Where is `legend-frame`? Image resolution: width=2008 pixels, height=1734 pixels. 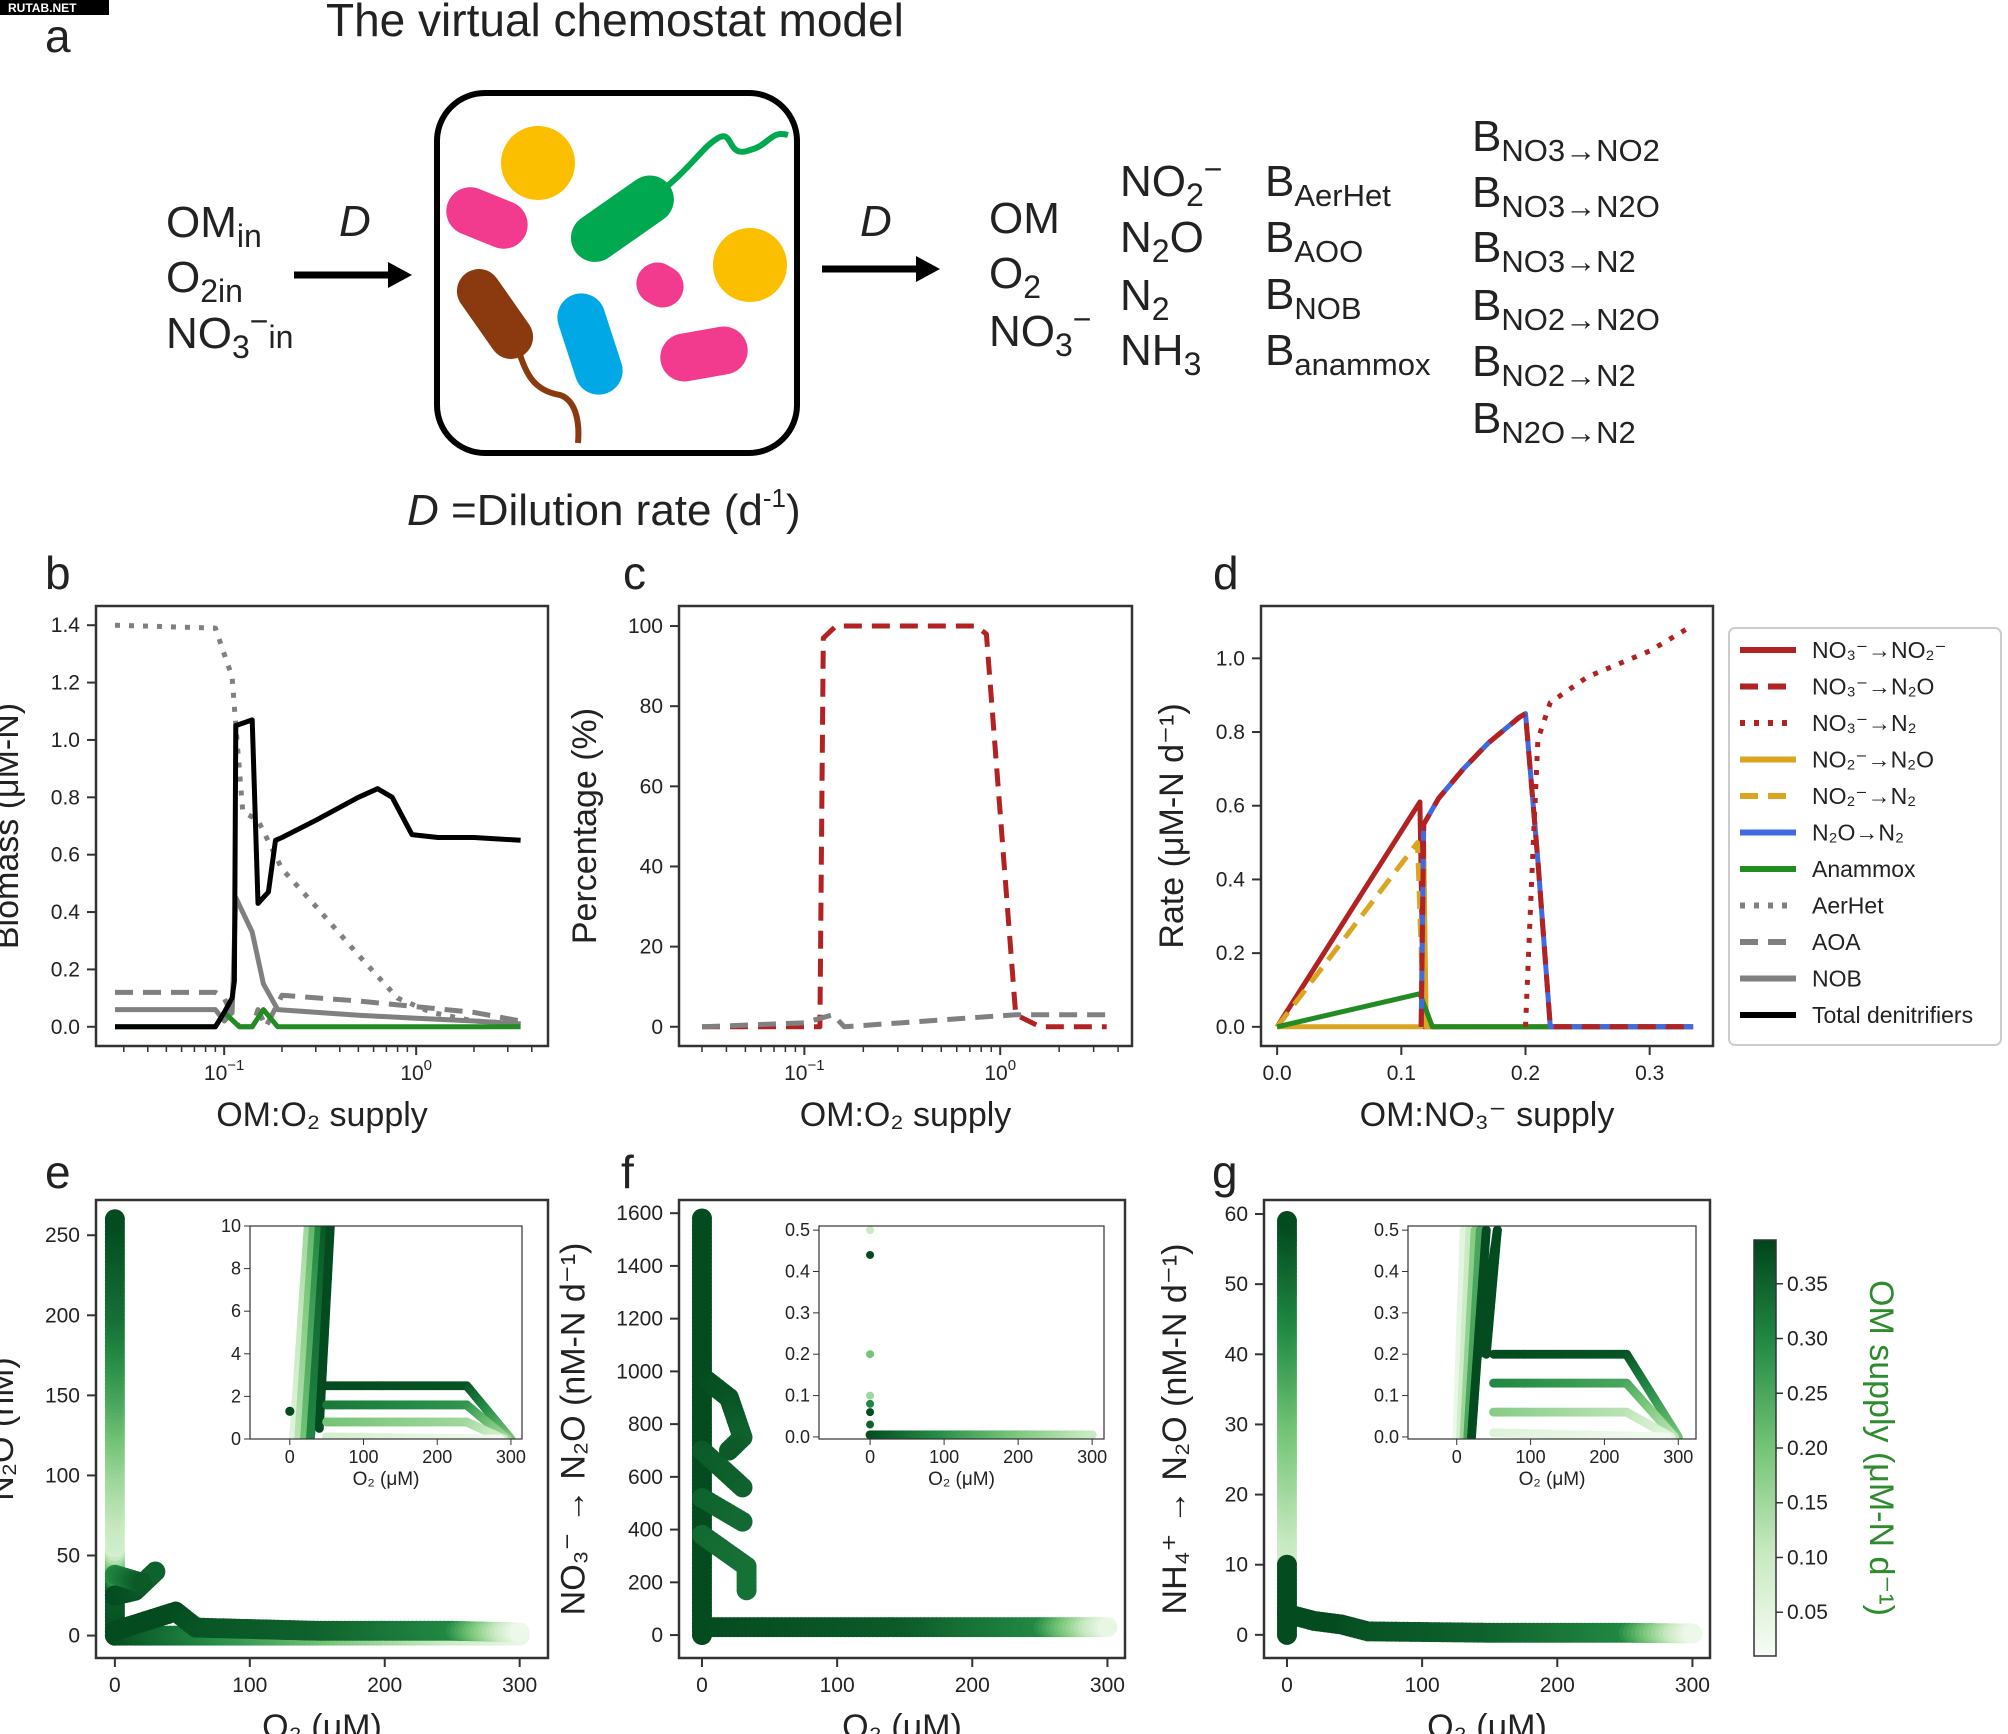 legend-frame is located at coordinates (1865, 836).